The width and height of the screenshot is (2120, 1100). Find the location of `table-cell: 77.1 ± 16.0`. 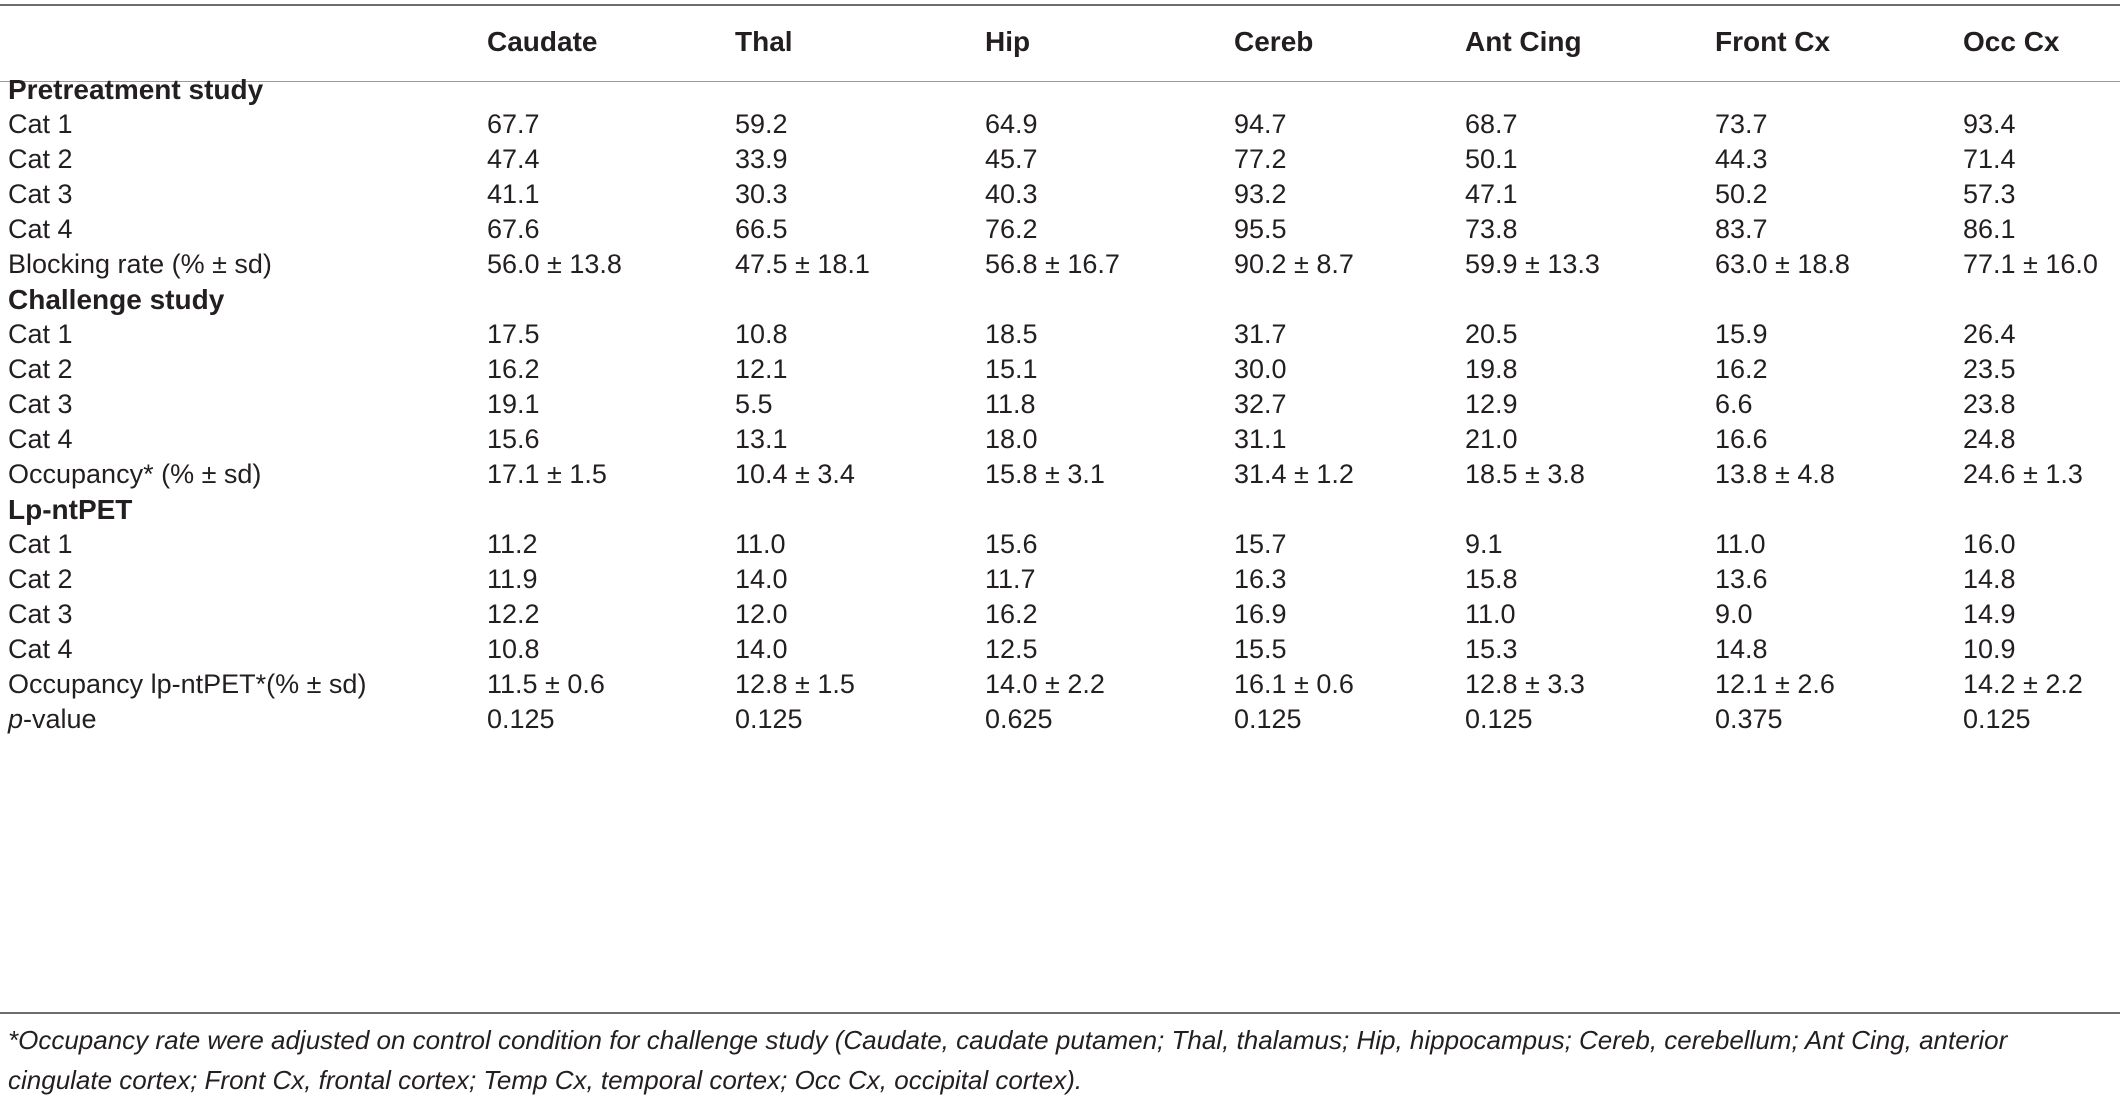

table-cell: 77.1 ± 16.0 is located at coordinates (2030, 264).